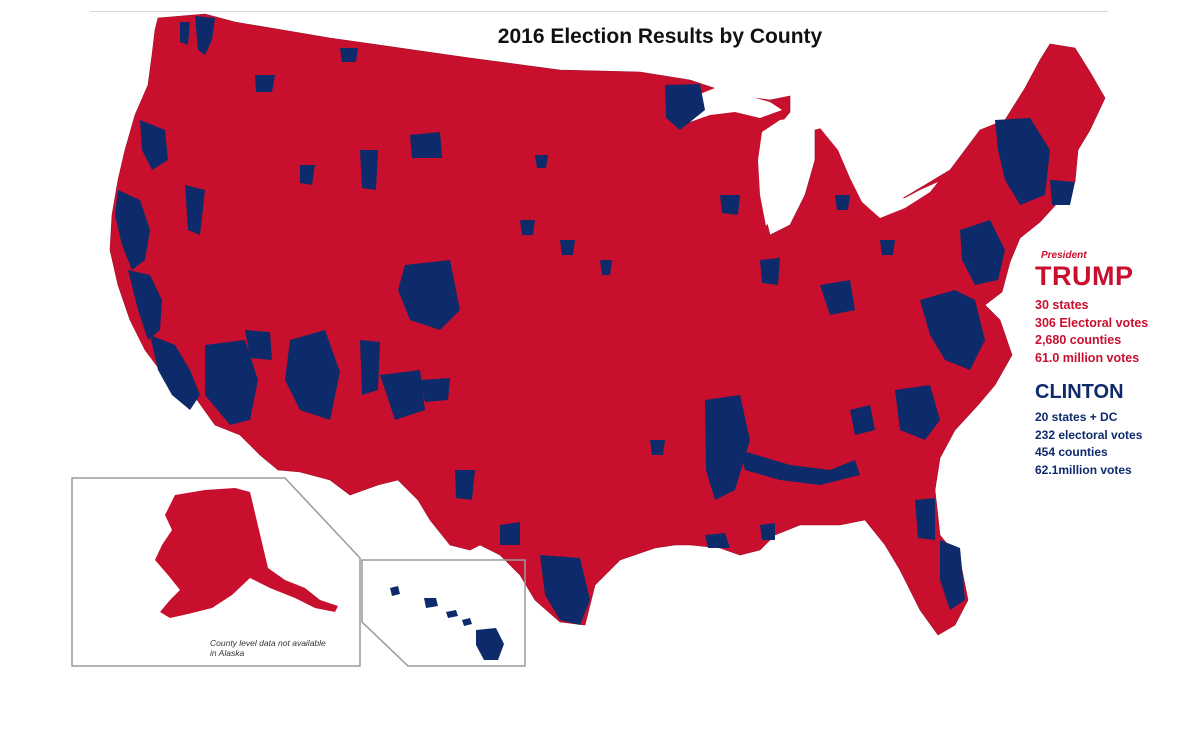 This screenshot has width=1200, height=756. What do you see at coordinates (1071, 452) in the screenshot?
I see `clinton-counties: 454 counties` at bounding box center [1071, 452].